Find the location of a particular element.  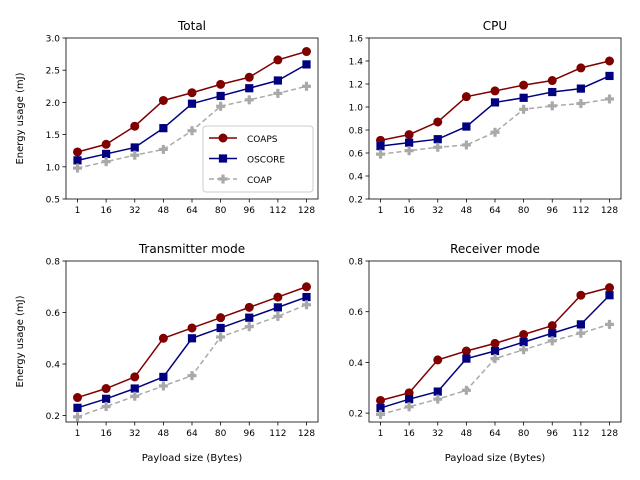

subplot-title: Receiver mode is located at coordinates (495, 249).